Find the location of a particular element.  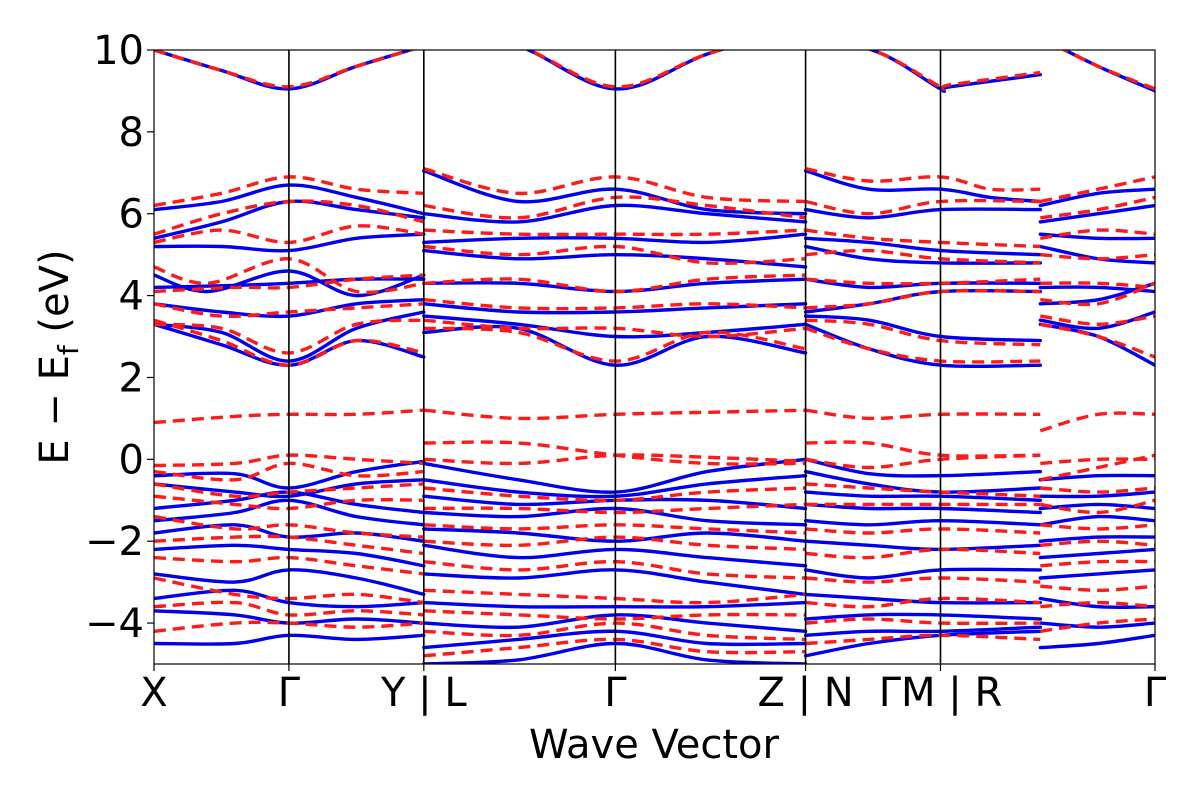

y-tick-label: 2 is located at coordinates (131, 378).